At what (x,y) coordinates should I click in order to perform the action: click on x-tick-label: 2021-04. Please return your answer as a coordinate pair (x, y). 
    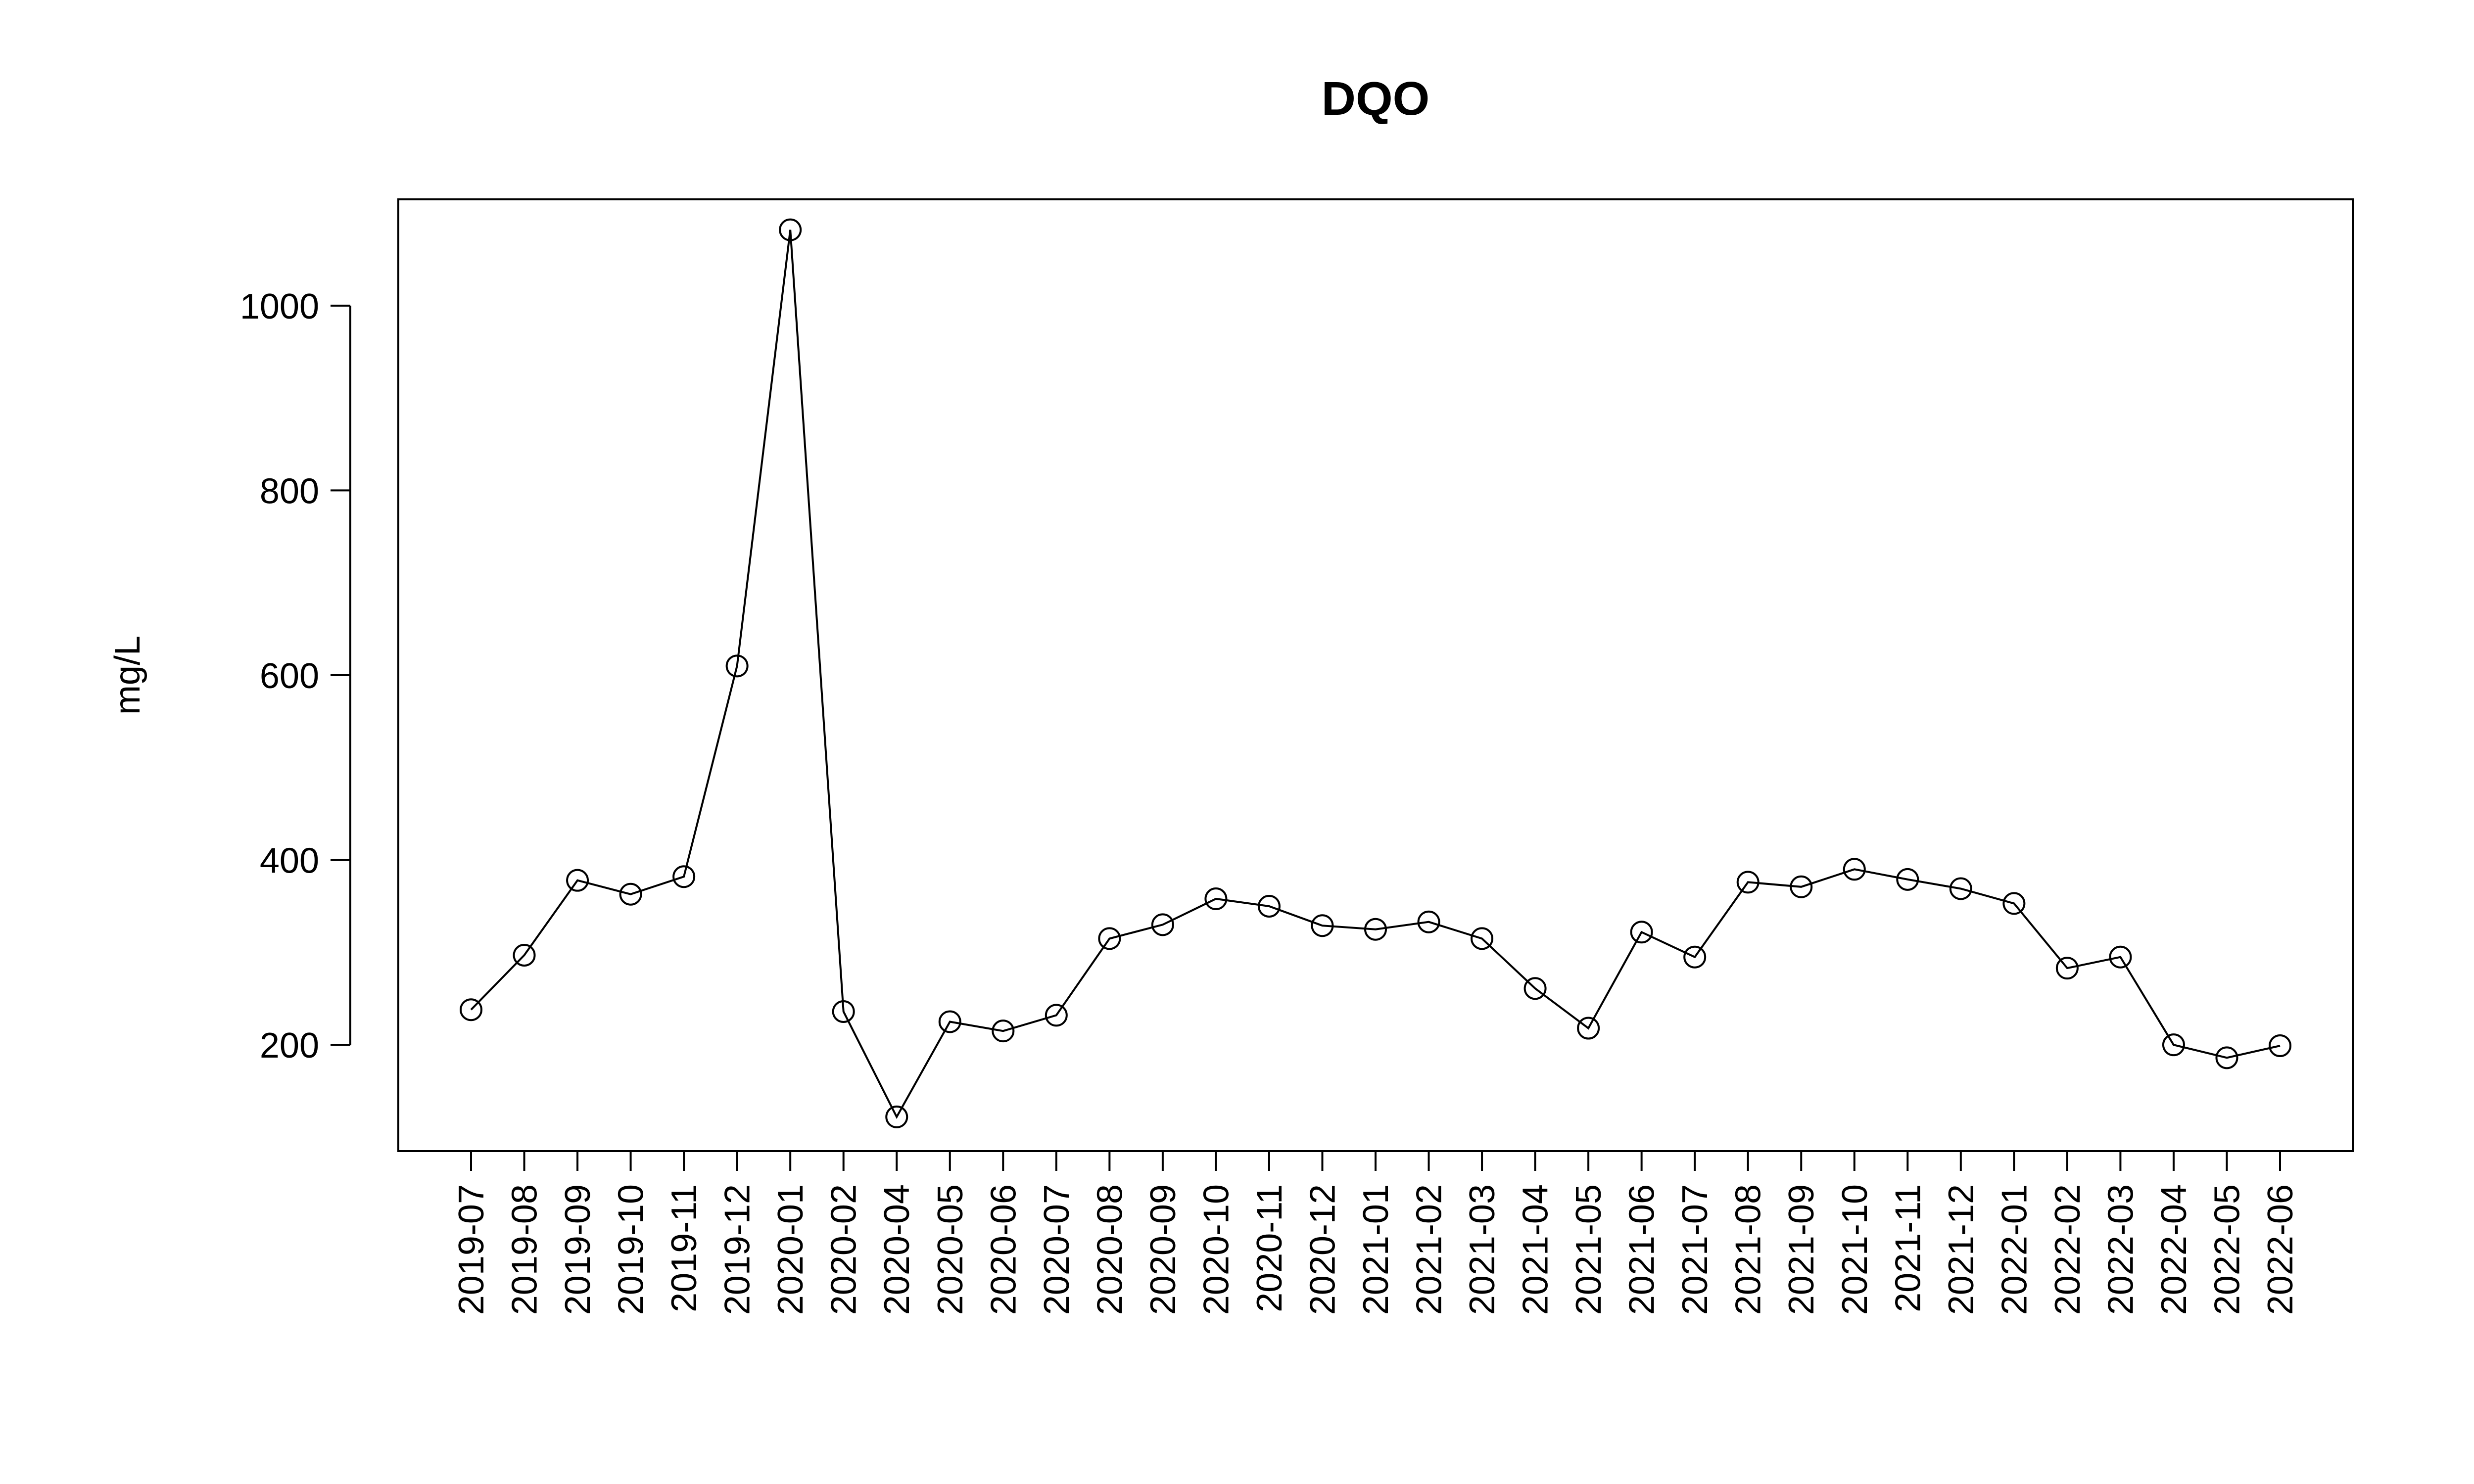
    Looking at the image, I should click on (1536, 1249).